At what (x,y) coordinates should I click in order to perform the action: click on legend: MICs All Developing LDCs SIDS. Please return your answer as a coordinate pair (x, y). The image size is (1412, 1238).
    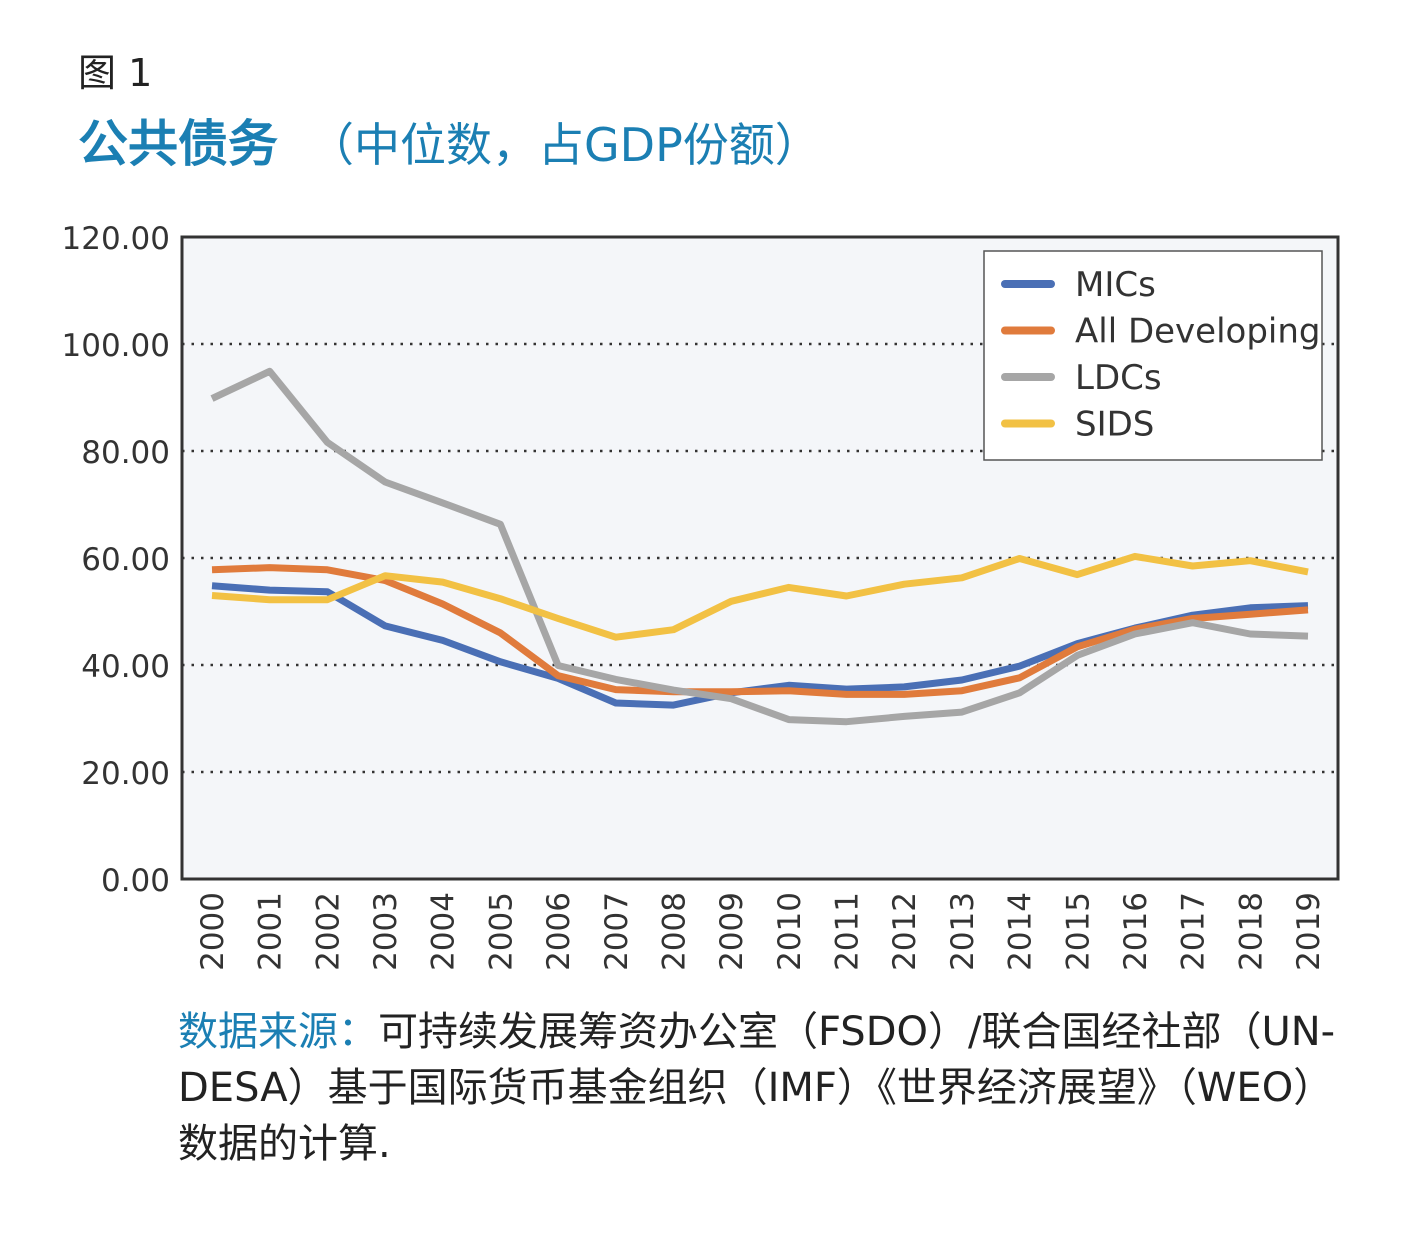
    Looking at the image, I should click on (1153, 355).